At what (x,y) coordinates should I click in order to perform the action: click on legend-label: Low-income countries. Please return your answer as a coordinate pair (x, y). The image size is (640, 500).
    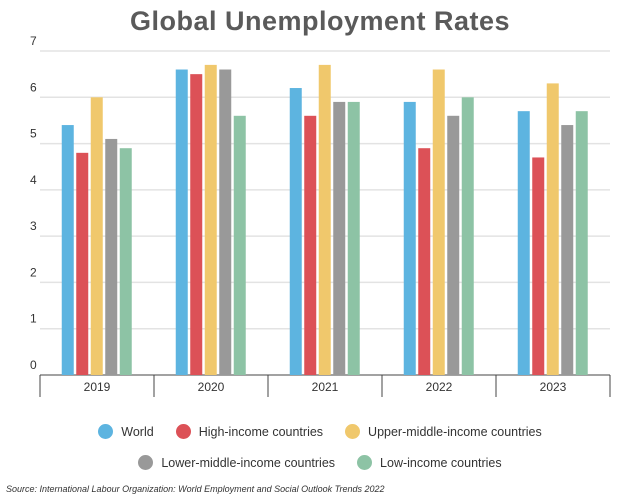
    Looking at the image, I should click on (441, 462).